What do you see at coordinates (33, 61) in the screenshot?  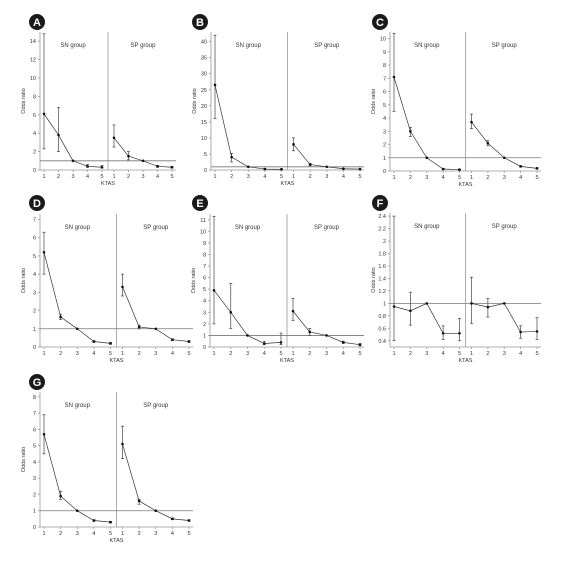 I see `y-tick-label: 12` at bounding box center [33, 61].